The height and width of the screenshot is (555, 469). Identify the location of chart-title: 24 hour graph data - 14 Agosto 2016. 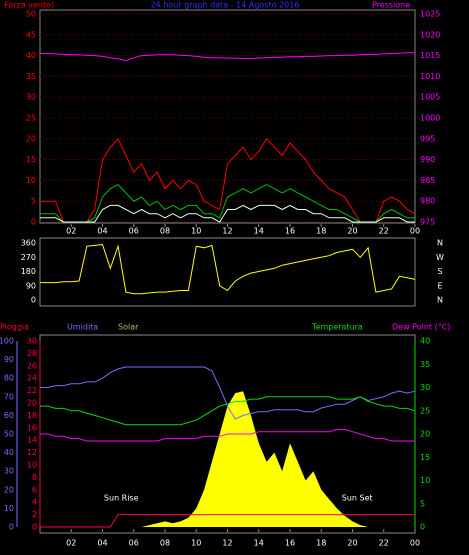
(225, 5).